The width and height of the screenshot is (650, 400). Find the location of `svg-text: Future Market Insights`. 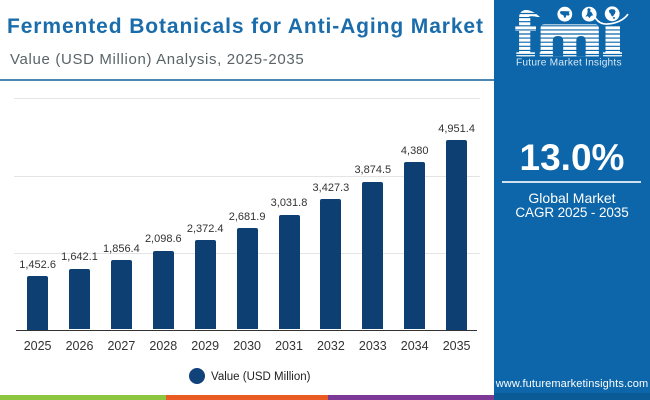

svg-text: Future Market Insights is located at coordinates (569, 63).